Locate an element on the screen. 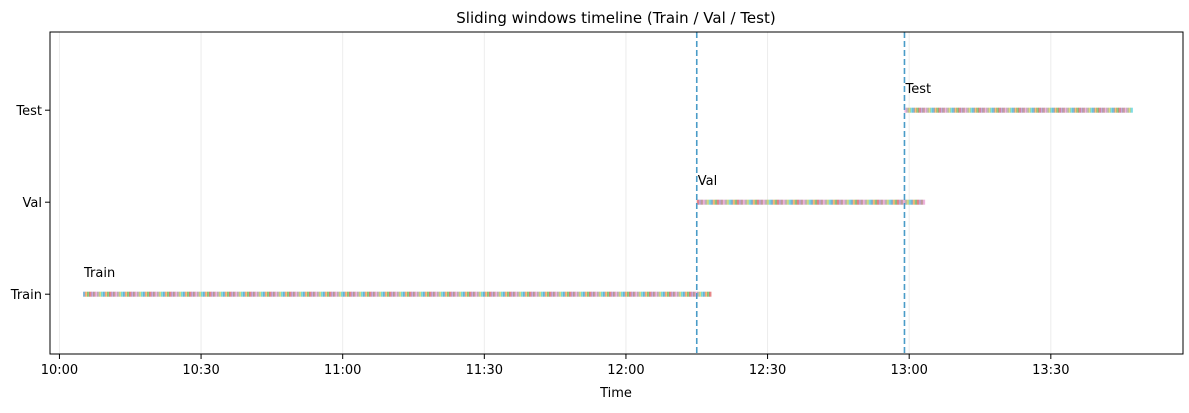 The width and height of the screenshot is (1189, 413). x-tick-label: 10:00 is located at coordinates (59, 370).